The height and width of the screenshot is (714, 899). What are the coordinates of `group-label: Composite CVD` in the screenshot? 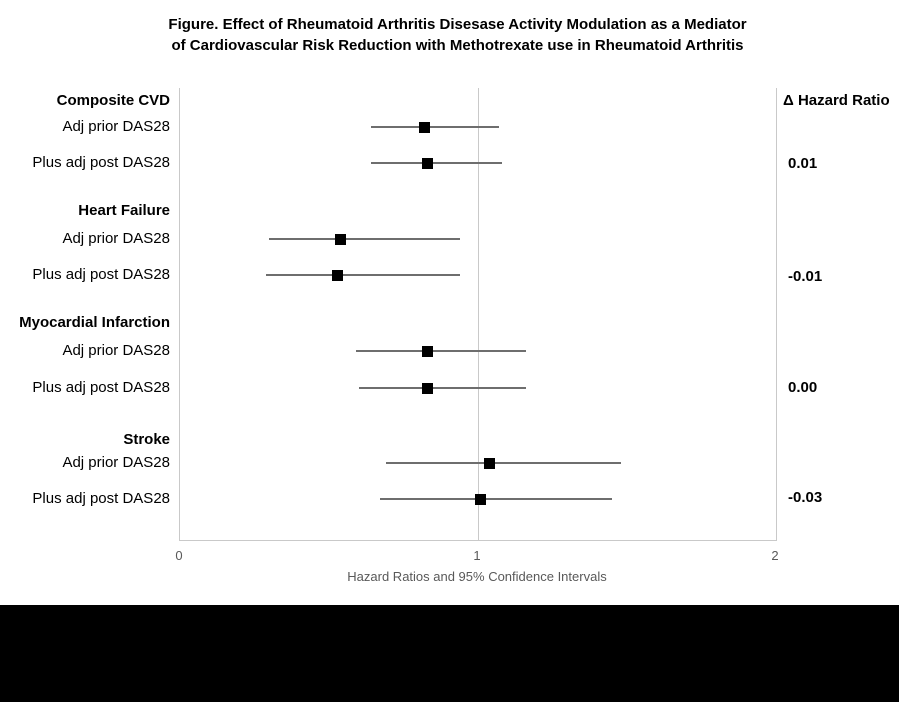 It's located at (113, 100).